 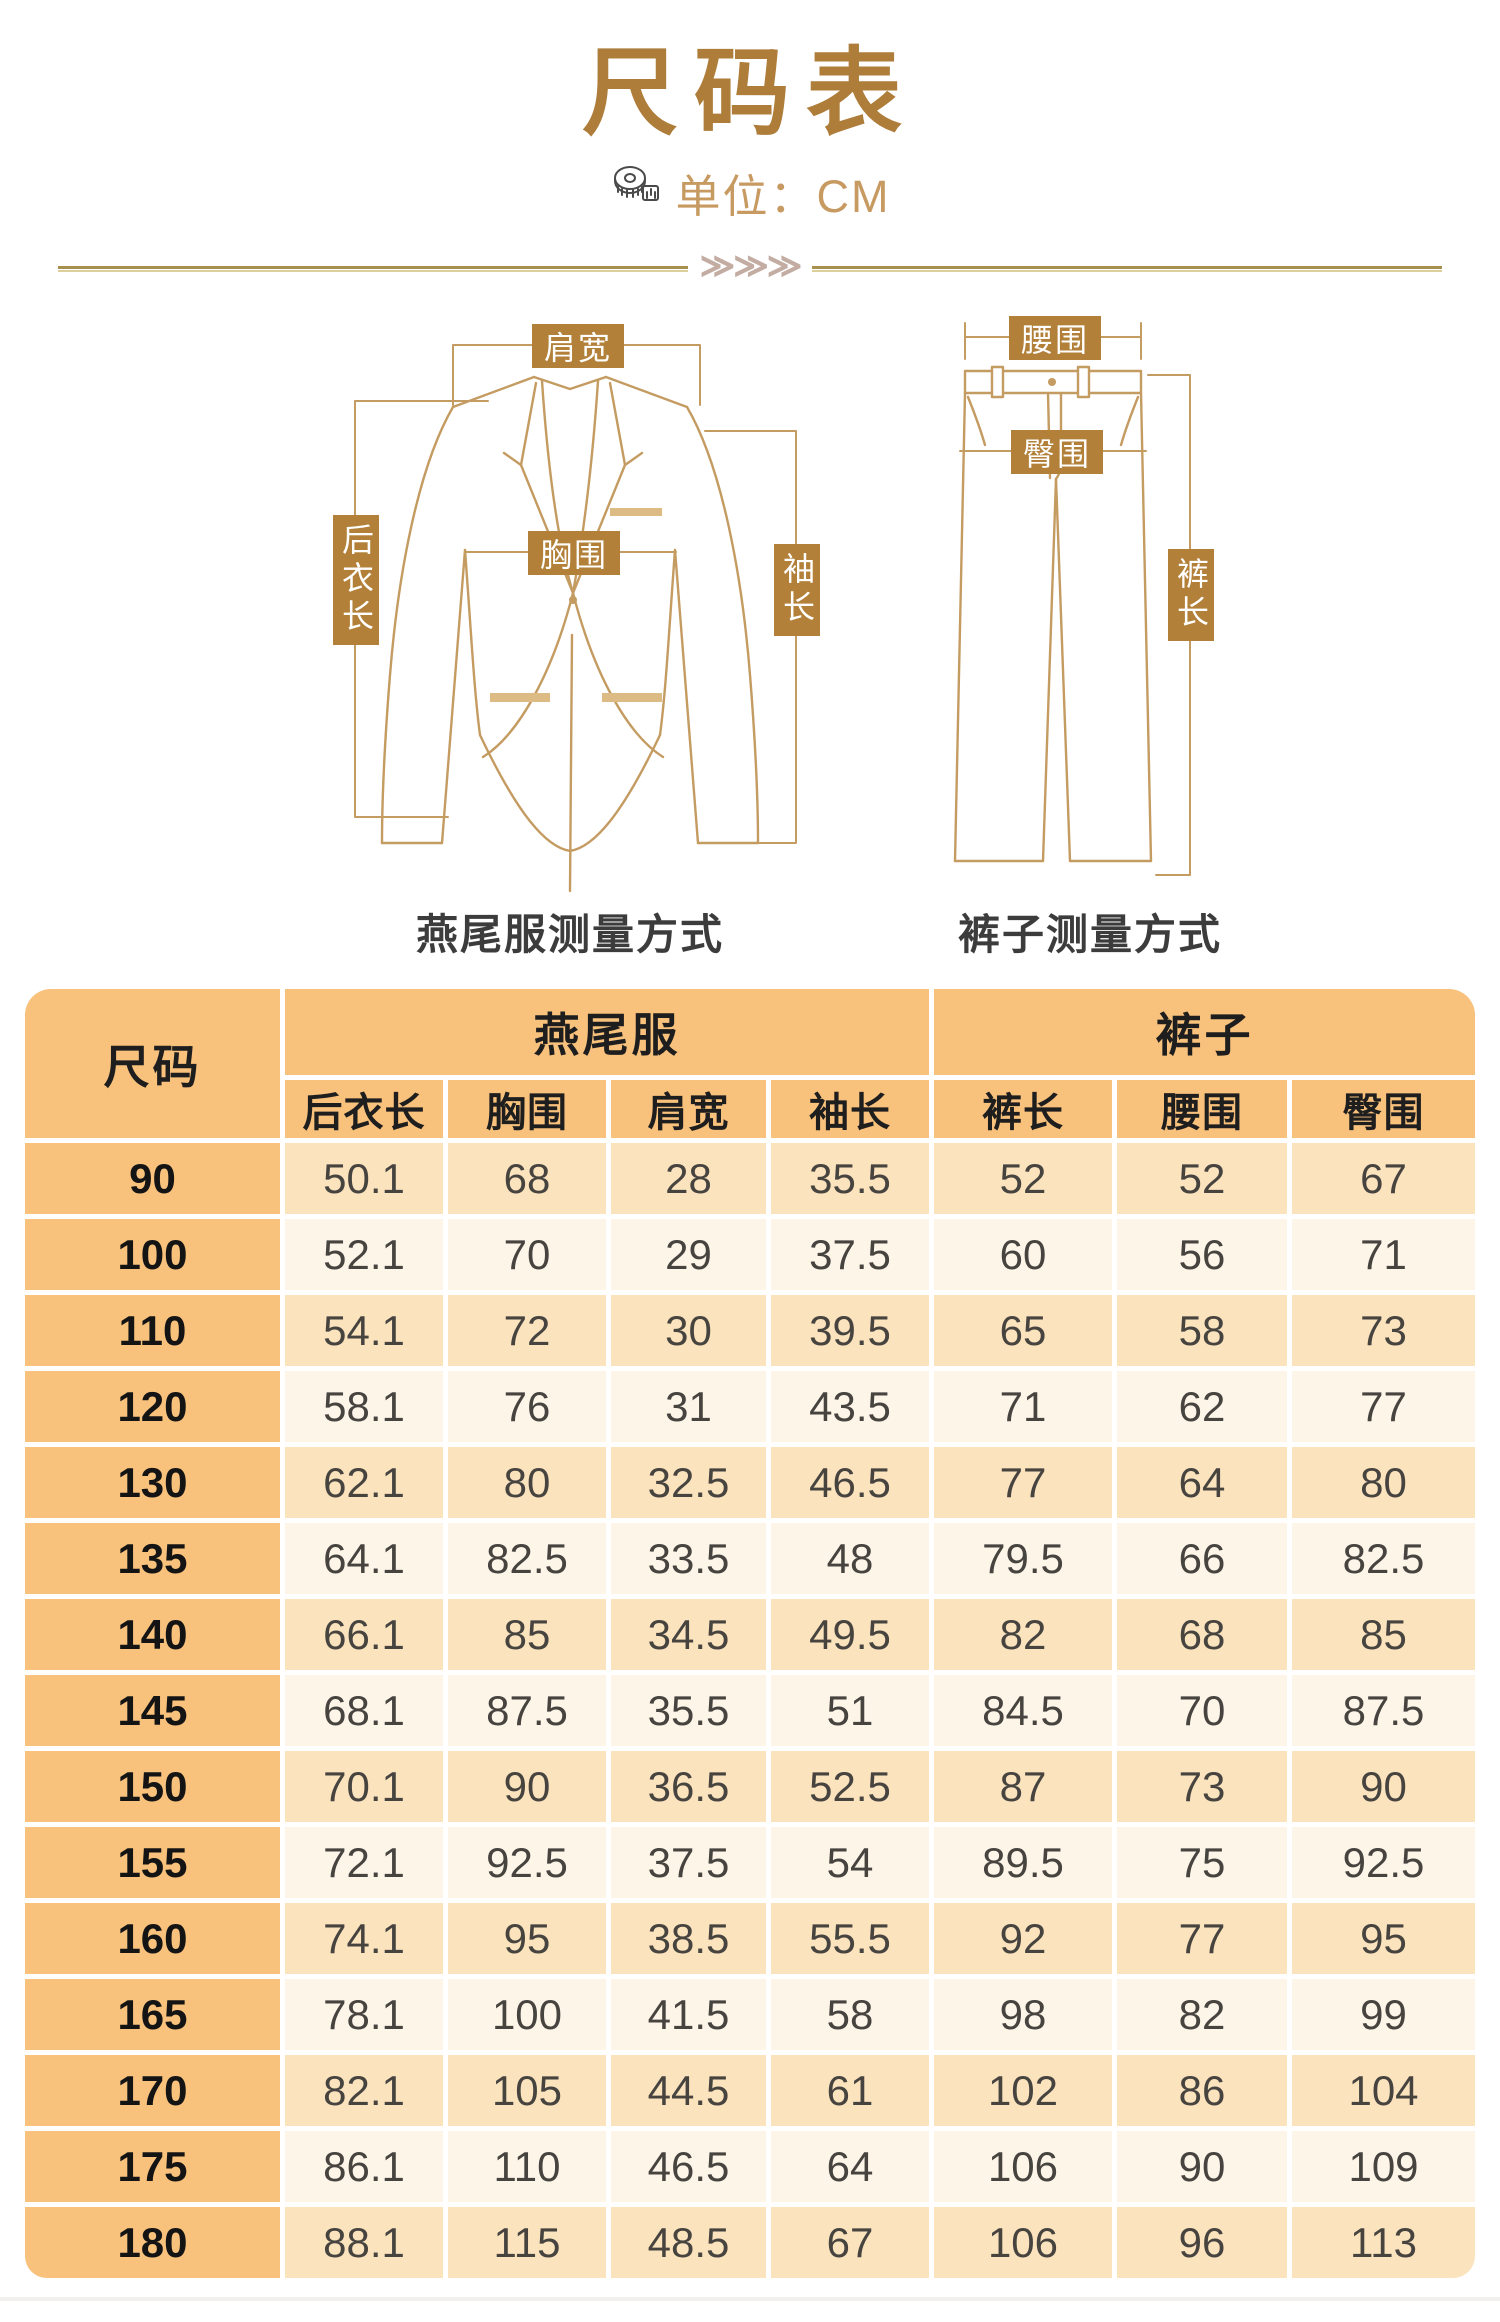 What do you see at coordinates (1023, 1109) in the screenshot?
I see `column-header-1-0: 裤长` at bounding box center [1023, 1109].